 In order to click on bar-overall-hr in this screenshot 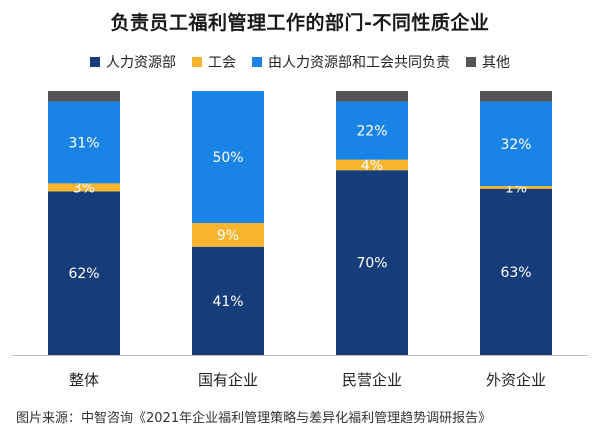, I will do `click(84, 273)`.